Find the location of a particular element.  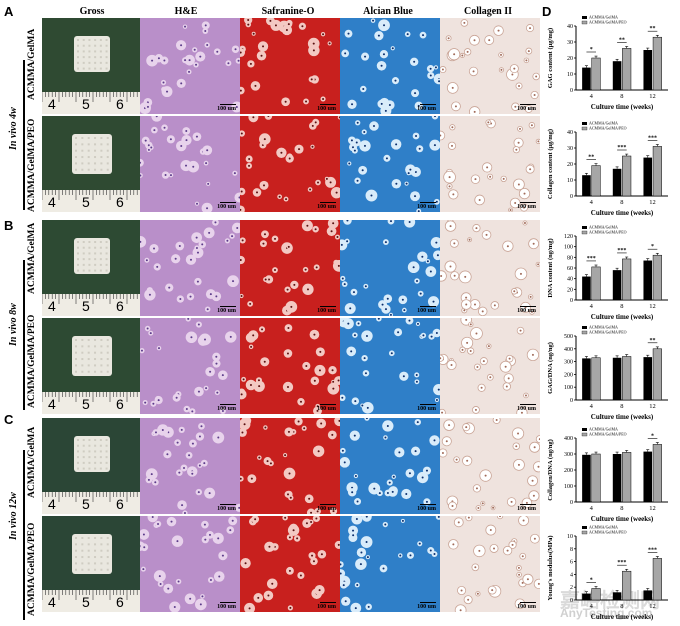

row-label-12w-gelma: ACMMA/GelMA is located at coordinates (32, 462).